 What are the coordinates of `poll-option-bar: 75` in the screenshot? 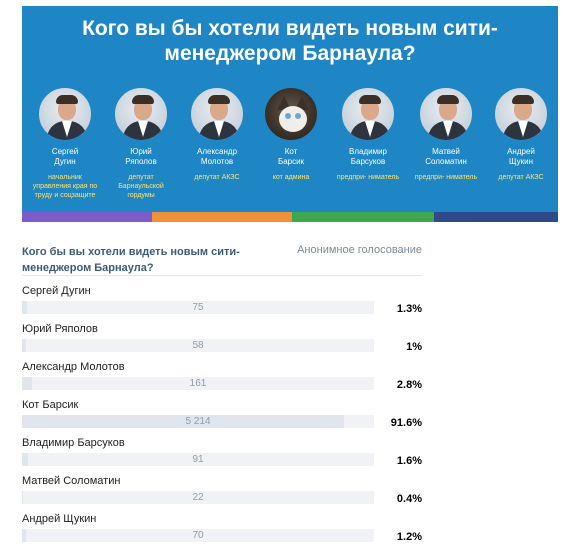 It's located at (198, 307).